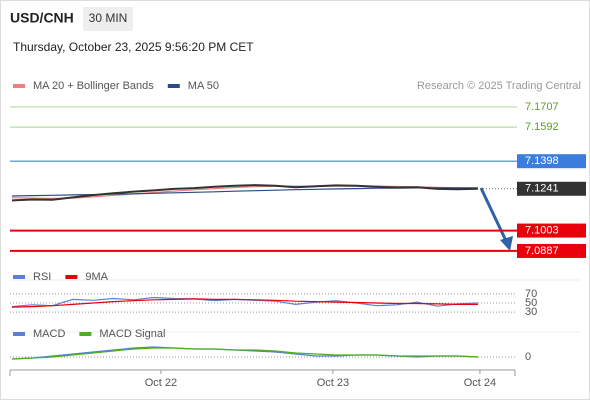 This screenshot has height=400, width=590. Describe the element at coordinates (42, 18) in the screenshot. I see `symbol: USD/CNH` at that location.